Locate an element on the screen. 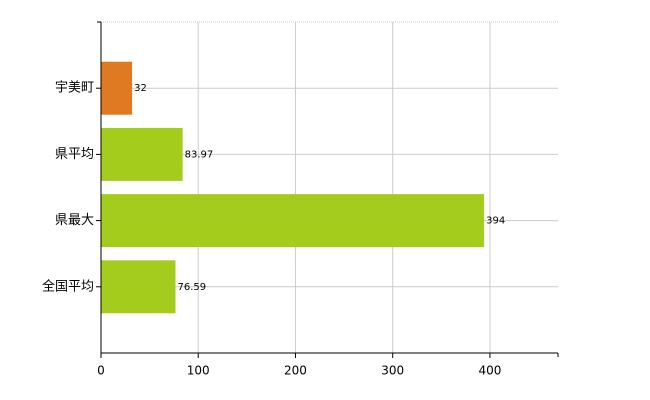 This screenshot has height=400, width=650. value-label: 394 is located at coordinates (495, 221).